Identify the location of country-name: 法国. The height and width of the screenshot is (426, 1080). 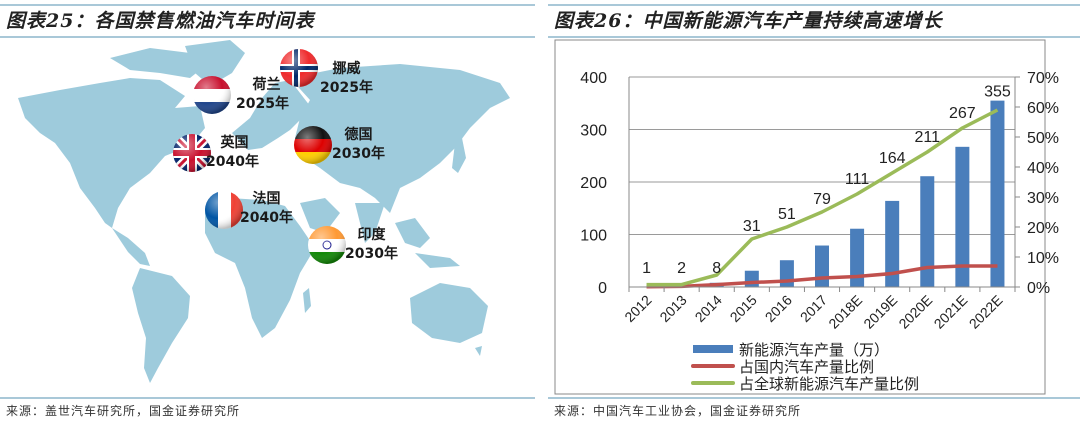
(266, 199).